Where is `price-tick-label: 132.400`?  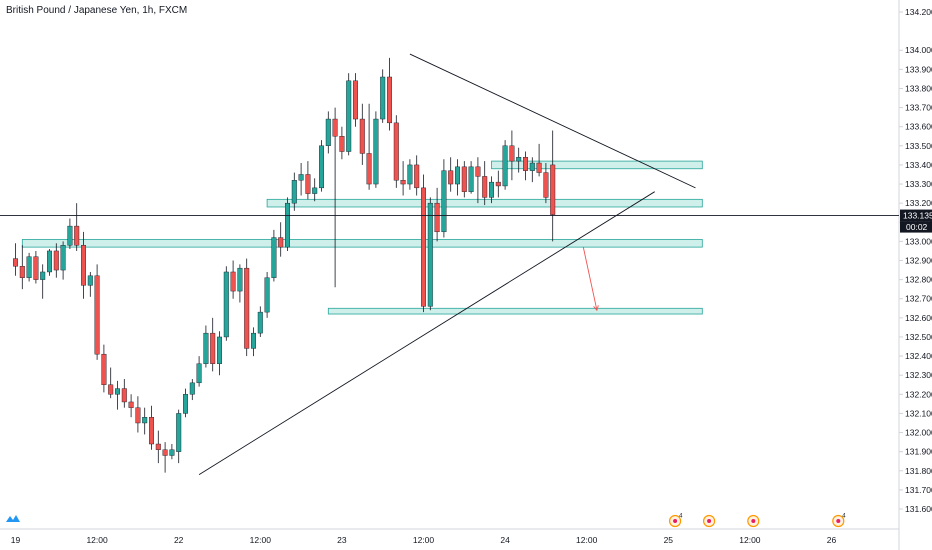 price-tick-label: 132.400 is located at coordinates (918, 356).